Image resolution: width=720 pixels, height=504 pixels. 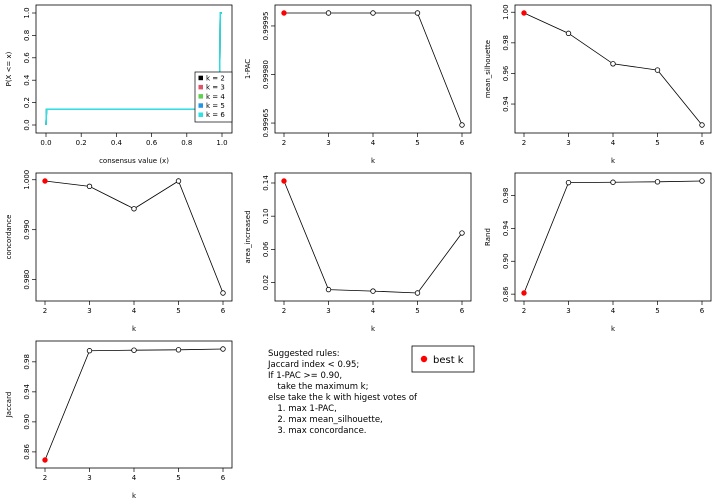 I want to click on rules-line: Suggested rules:, so click(x=304, y=354).